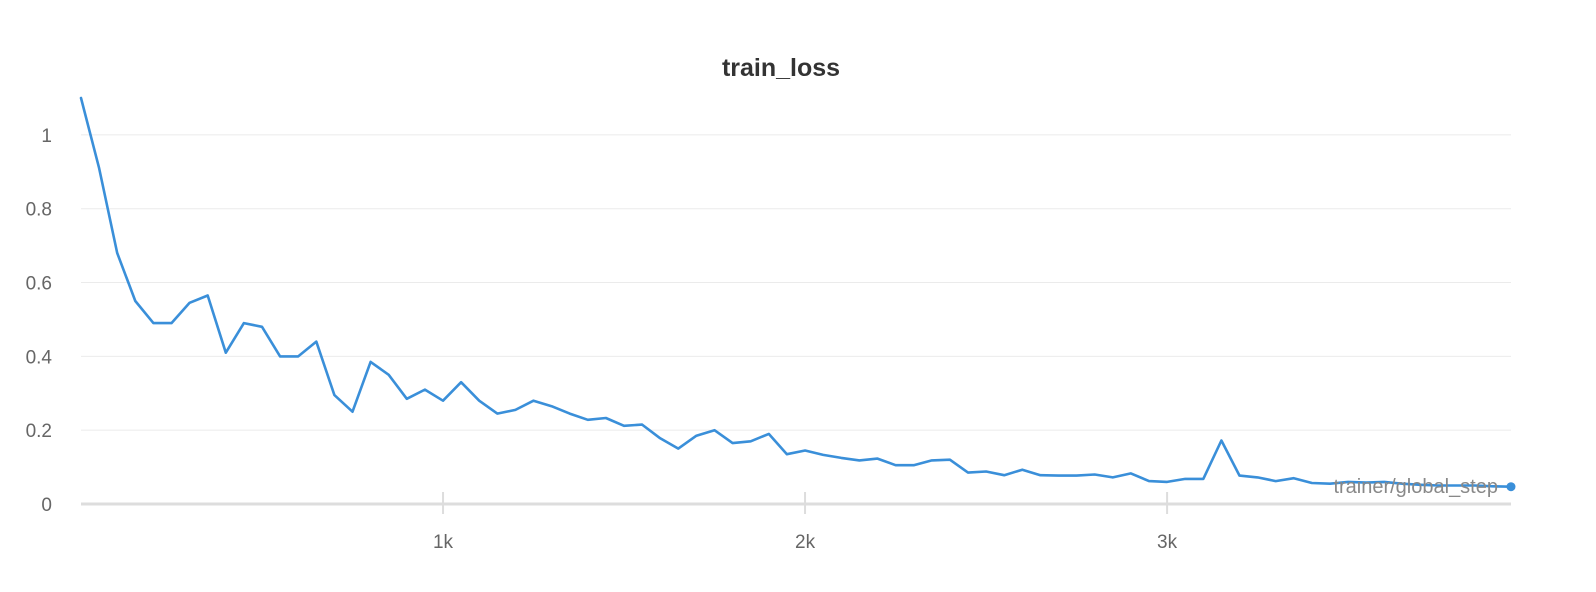 This screenshot has height=592, width=1596. Describe the element at coordinates (1167, 542) in the screenshot. I see `x-tick-label: 3k` at that location.